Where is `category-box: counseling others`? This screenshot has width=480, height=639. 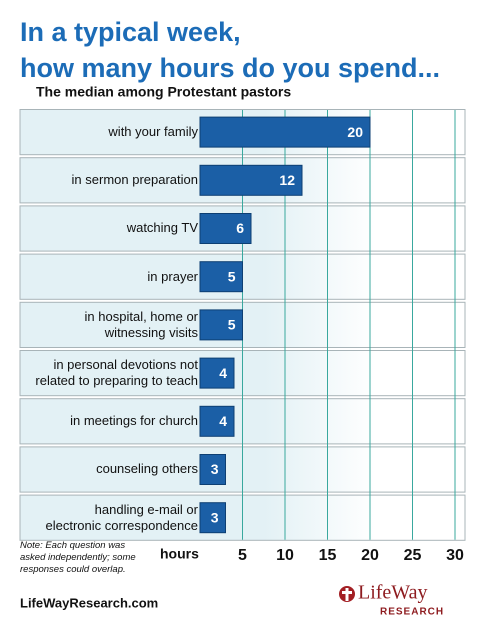 category-box: counseling others is located at coordinates (147, 469).